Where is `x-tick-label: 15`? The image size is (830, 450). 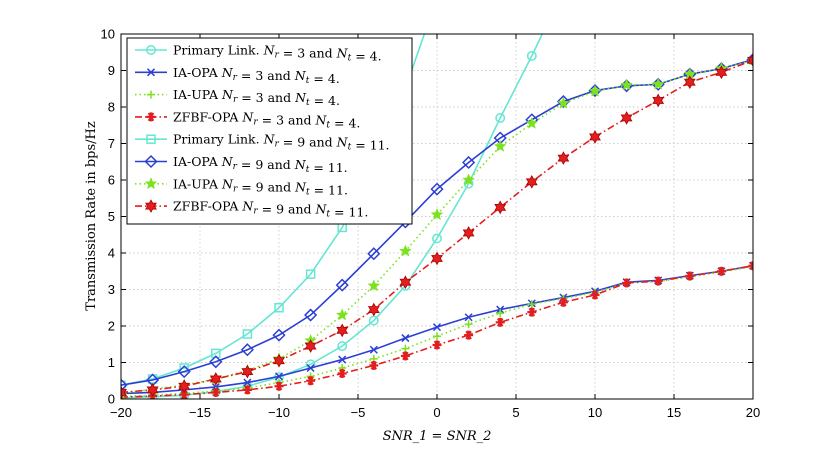
x-tick-label: 15 is located at coordinates (674, 412).